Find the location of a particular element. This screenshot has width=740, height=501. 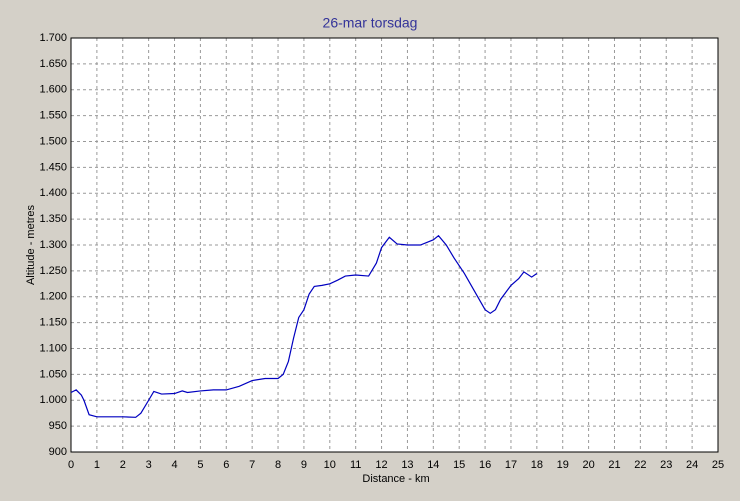

x-tick-label: 2 is located at coordinates (123, 465).